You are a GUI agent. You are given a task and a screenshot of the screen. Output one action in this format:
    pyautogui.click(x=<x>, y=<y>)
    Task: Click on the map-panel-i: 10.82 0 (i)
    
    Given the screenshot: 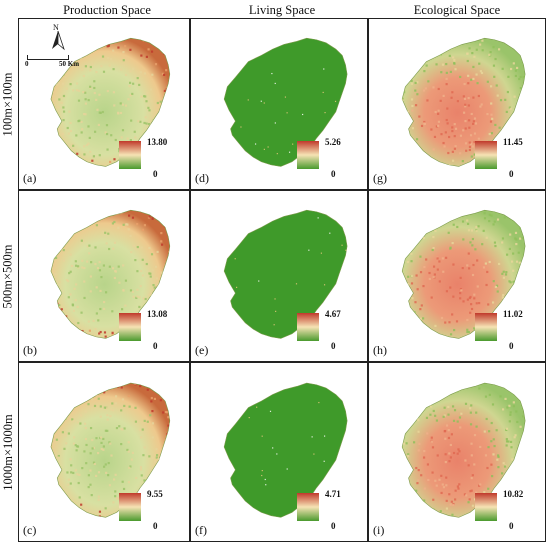 What is the action you would take?
    pyautogui.click(x=457, y=452)
    